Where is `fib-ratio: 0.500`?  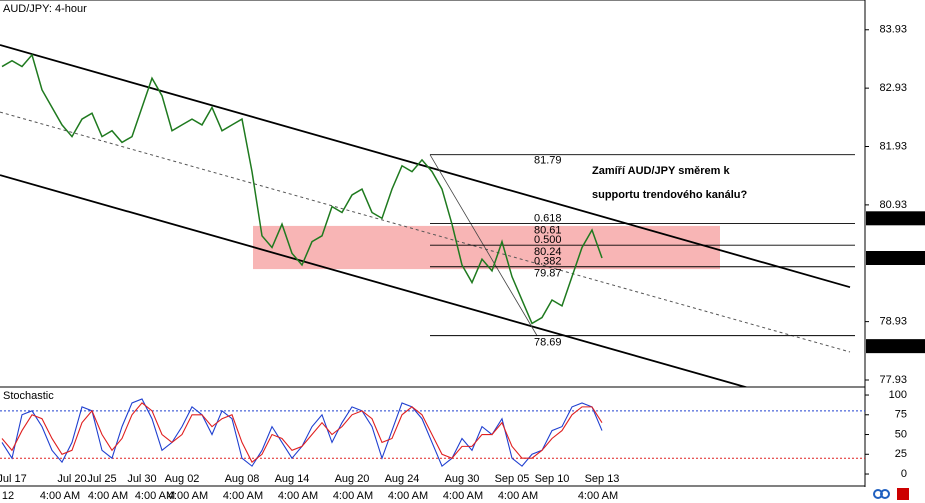
fib-ratio: 0.500 is located at coordinates (548, 240).